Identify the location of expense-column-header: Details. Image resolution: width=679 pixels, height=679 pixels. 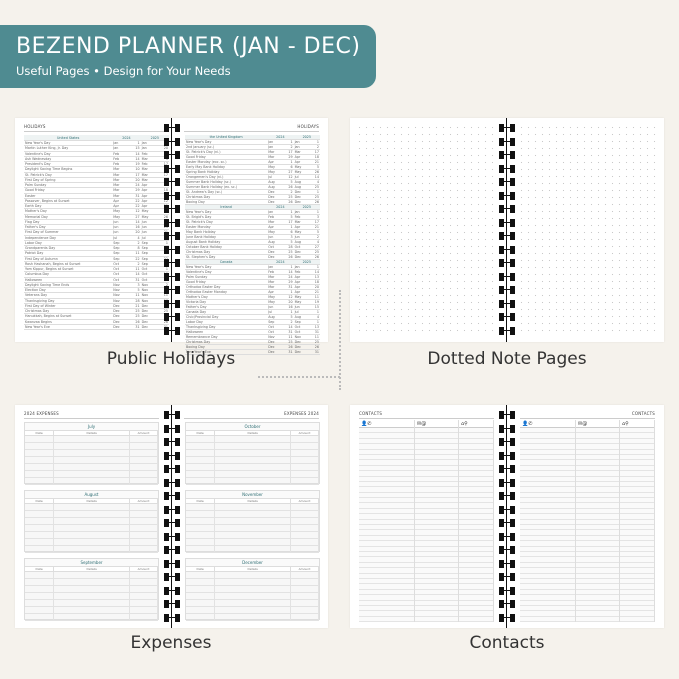
(92, 501).